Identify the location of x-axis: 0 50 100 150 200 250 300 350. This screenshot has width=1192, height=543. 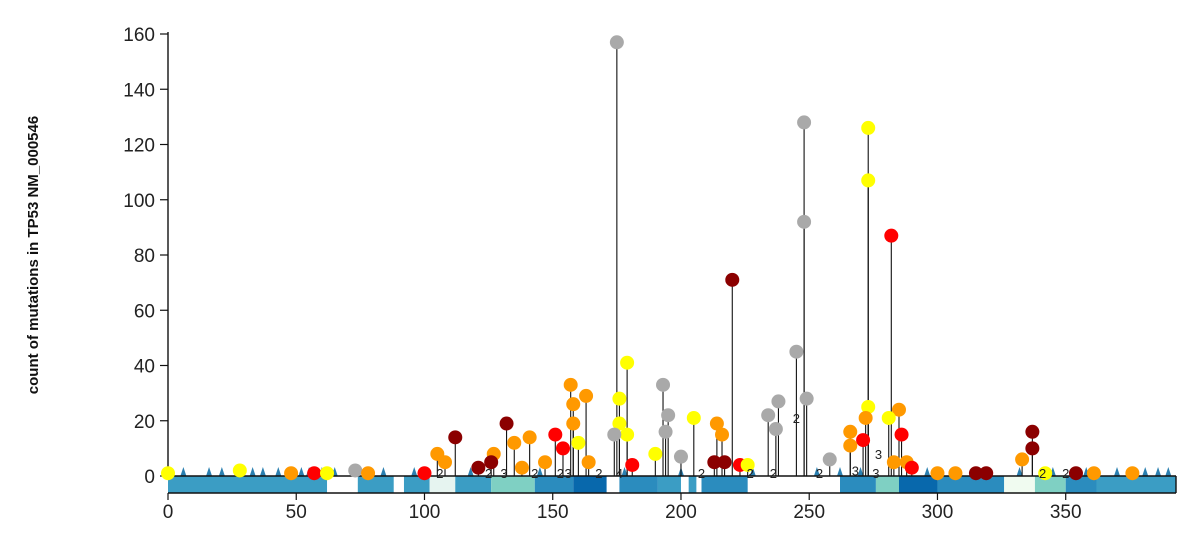
(670, 499).